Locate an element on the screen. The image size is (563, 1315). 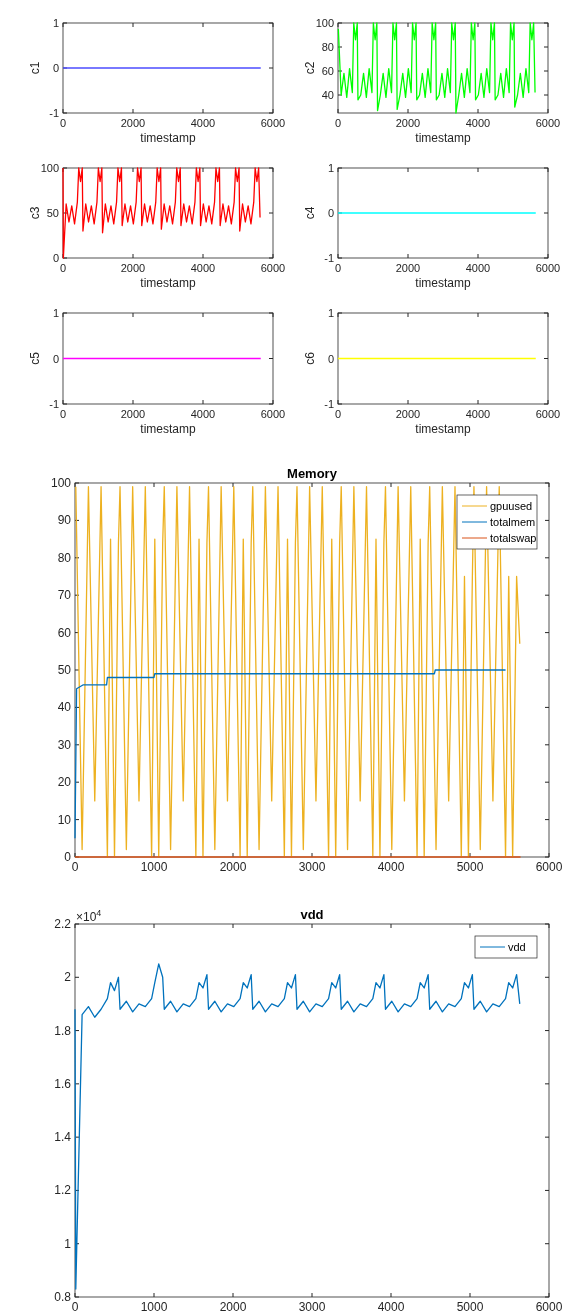
legend-label: totalswap is located at coordinates (513, 538).